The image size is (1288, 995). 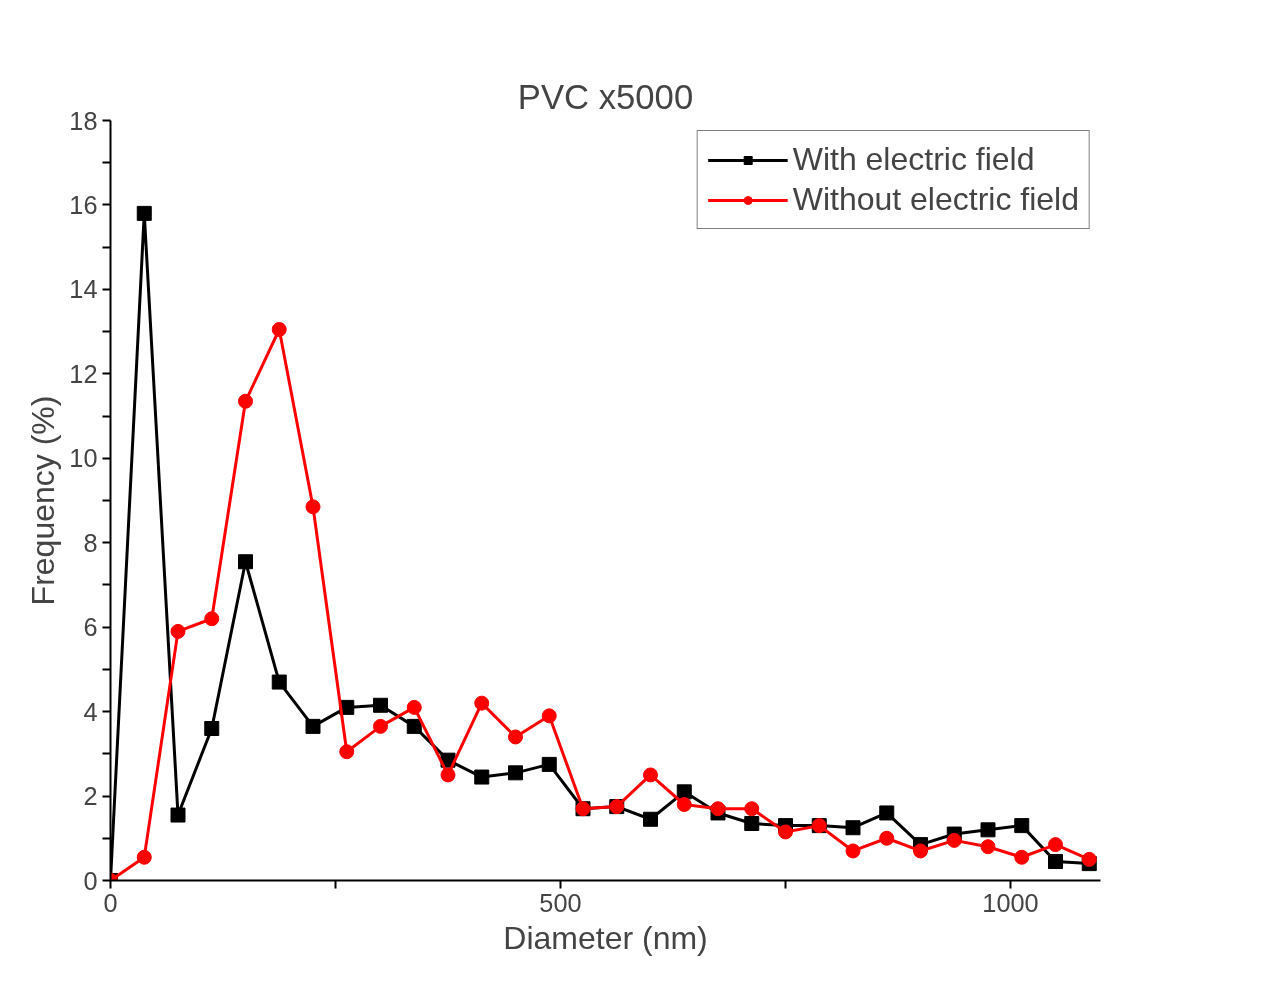 I want to click on x-tick-label: 0, so click(x=110, y=902).